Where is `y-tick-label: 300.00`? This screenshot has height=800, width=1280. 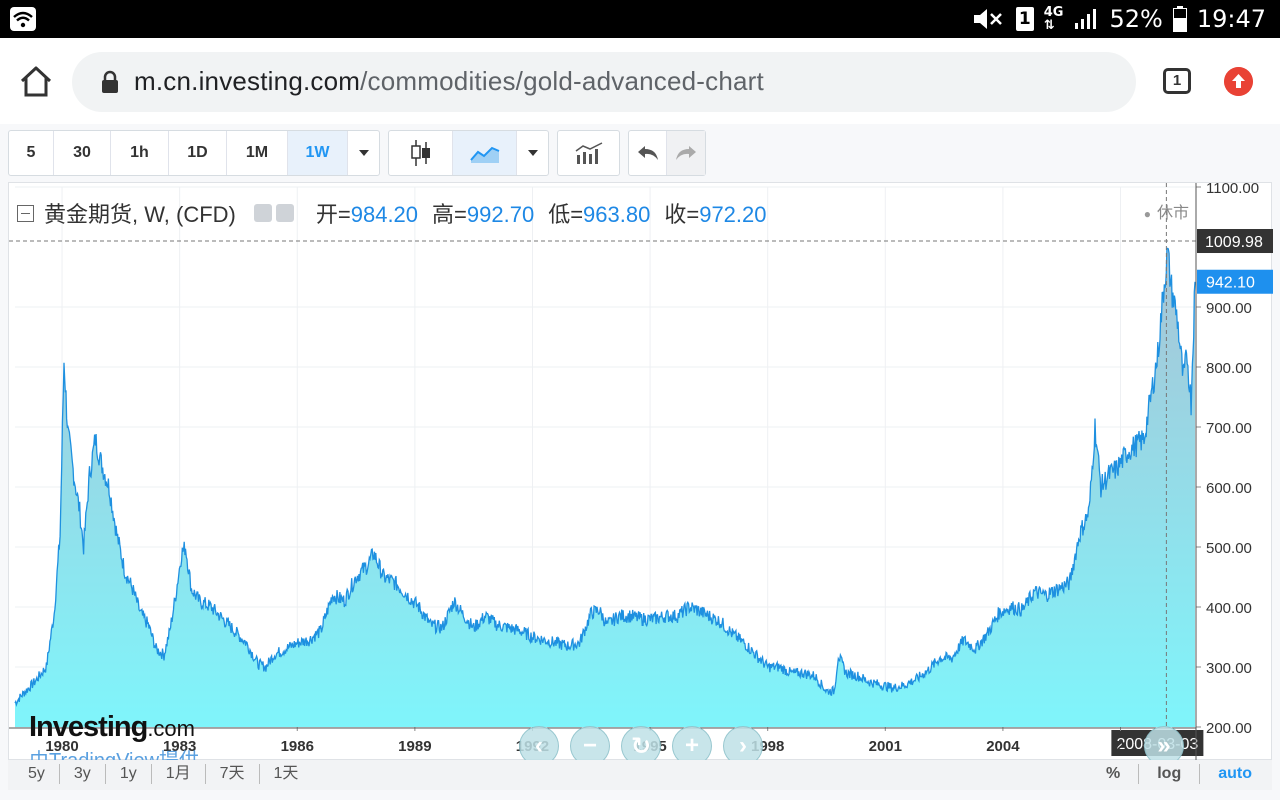 y-tick-label: 300.00 is located at coordinates (1229, 668).